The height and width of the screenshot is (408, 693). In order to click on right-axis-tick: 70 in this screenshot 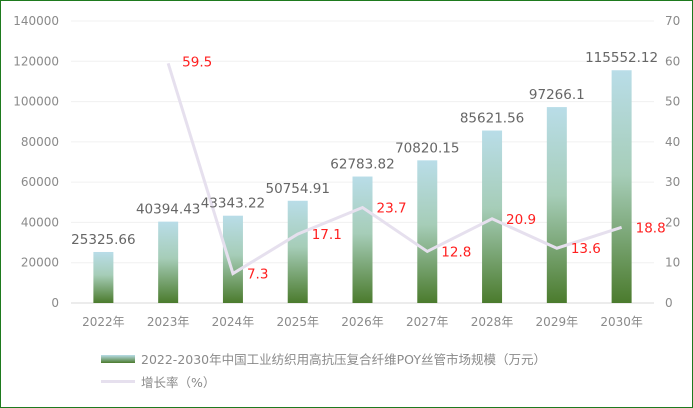, I will do `click(672, 21)`.